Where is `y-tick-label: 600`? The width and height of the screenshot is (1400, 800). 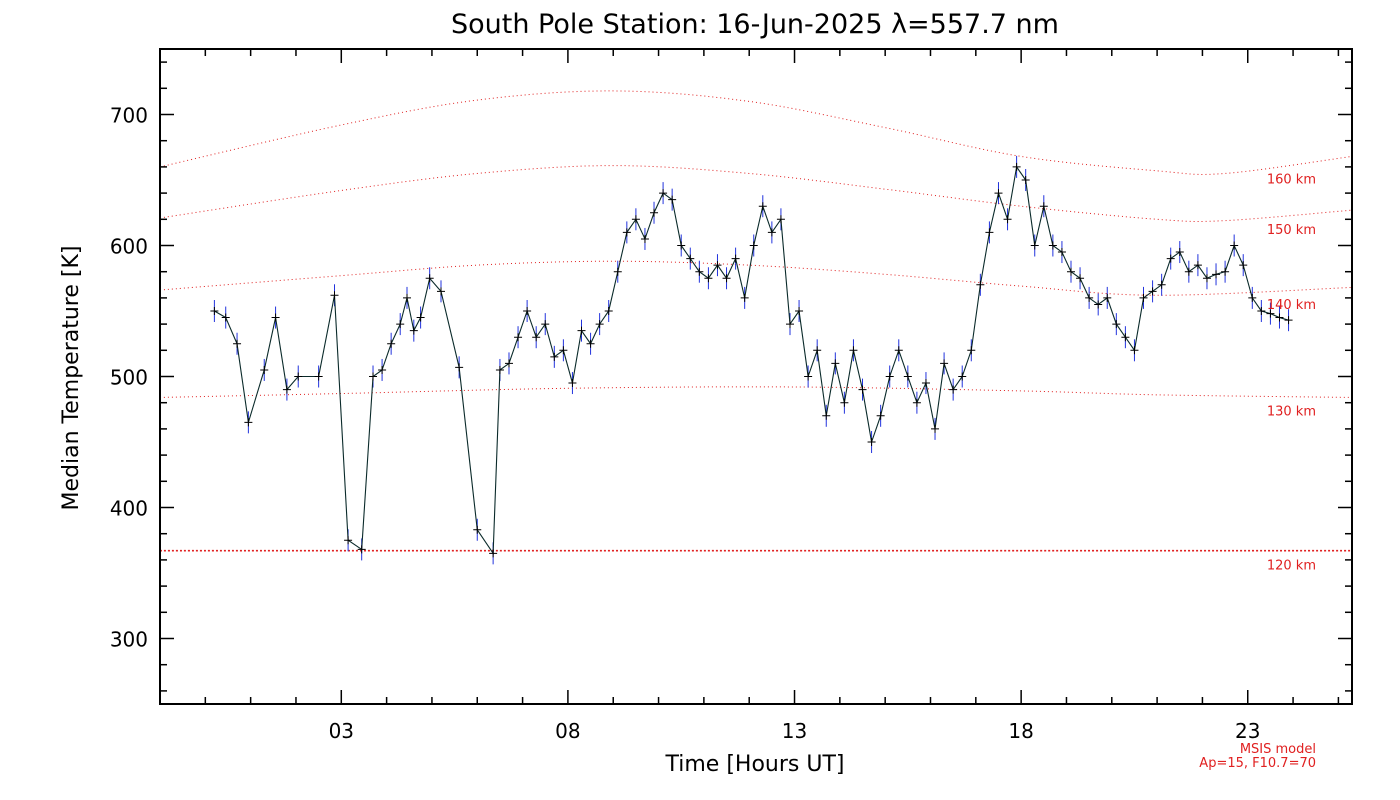
y-tick-label: 600 is located at coordinates (129, 247).